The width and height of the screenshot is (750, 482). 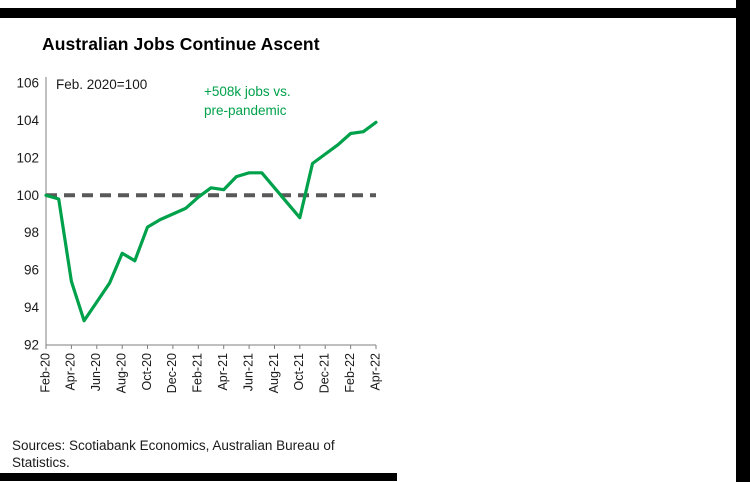 What do you see at coordinates (121, 373) in the screenshot?
I see `x-axis-tick-label: Aug-20` at bounding box center [121, 373].